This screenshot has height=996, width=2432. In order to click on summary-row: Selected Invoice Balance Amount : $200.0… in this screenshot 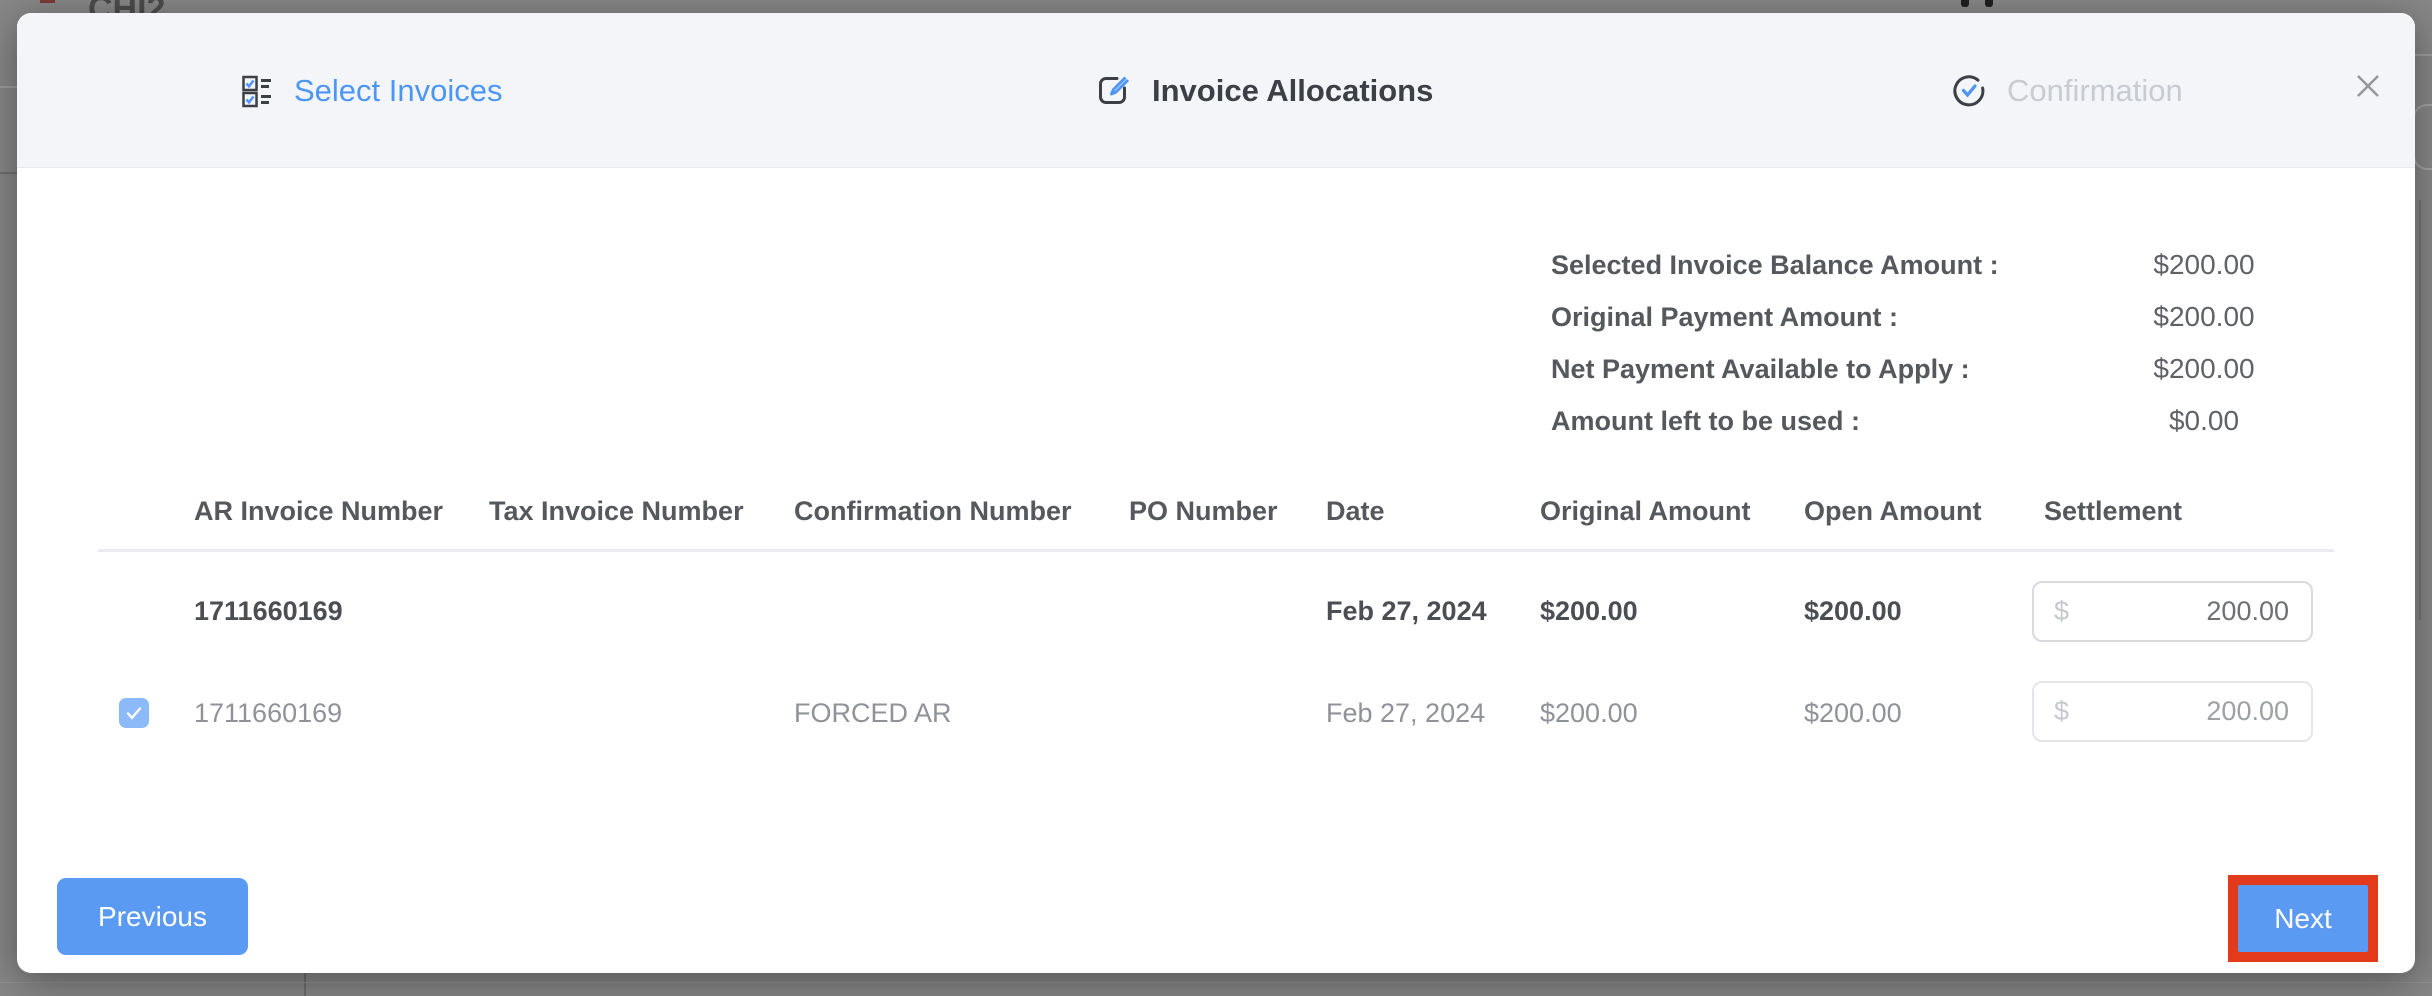, I will do `click(1930, 265)`.